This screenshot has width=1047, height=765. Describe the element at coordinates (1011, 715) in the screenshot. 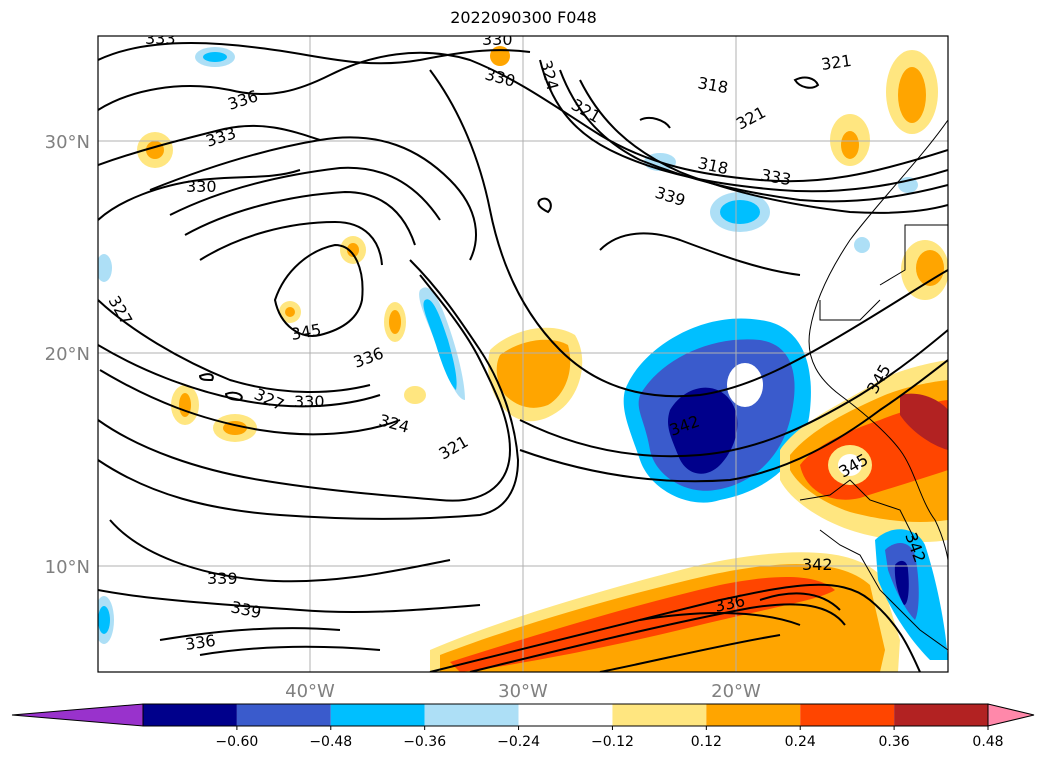

I see `colorbar-extend-high` at that location.